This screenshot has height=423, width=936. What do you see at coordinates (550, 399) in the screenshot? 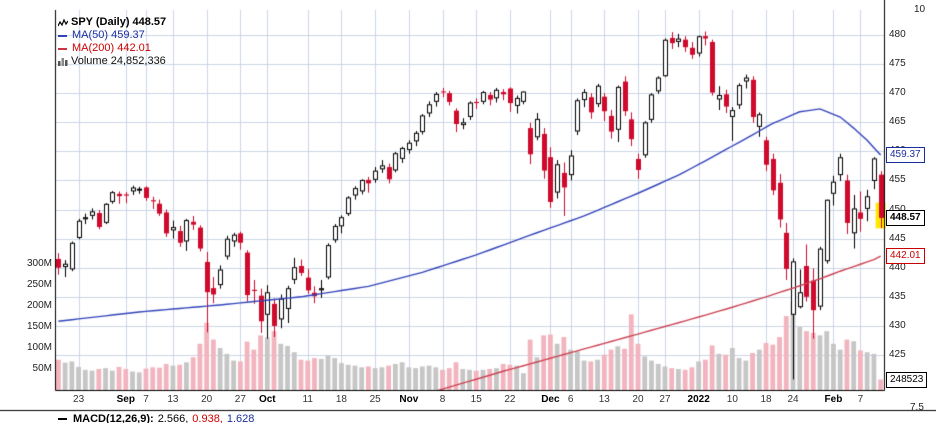
I see `date-axis-label: Dec` at bounding box center [550, 399].